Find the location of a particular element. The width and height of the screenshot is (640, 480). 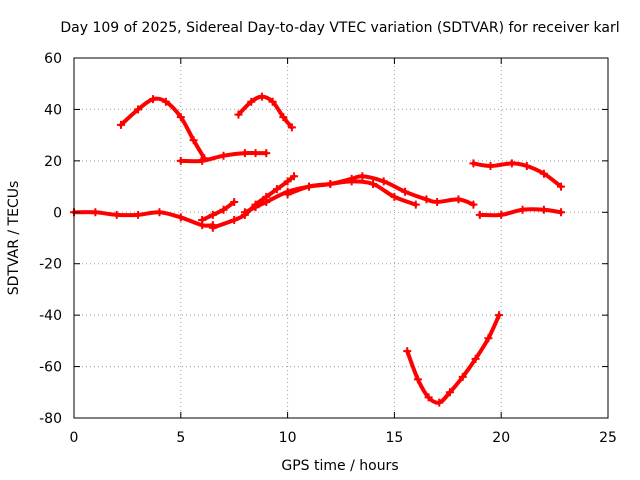

y-tick-label: 60 is located at coordinates (53, 59).